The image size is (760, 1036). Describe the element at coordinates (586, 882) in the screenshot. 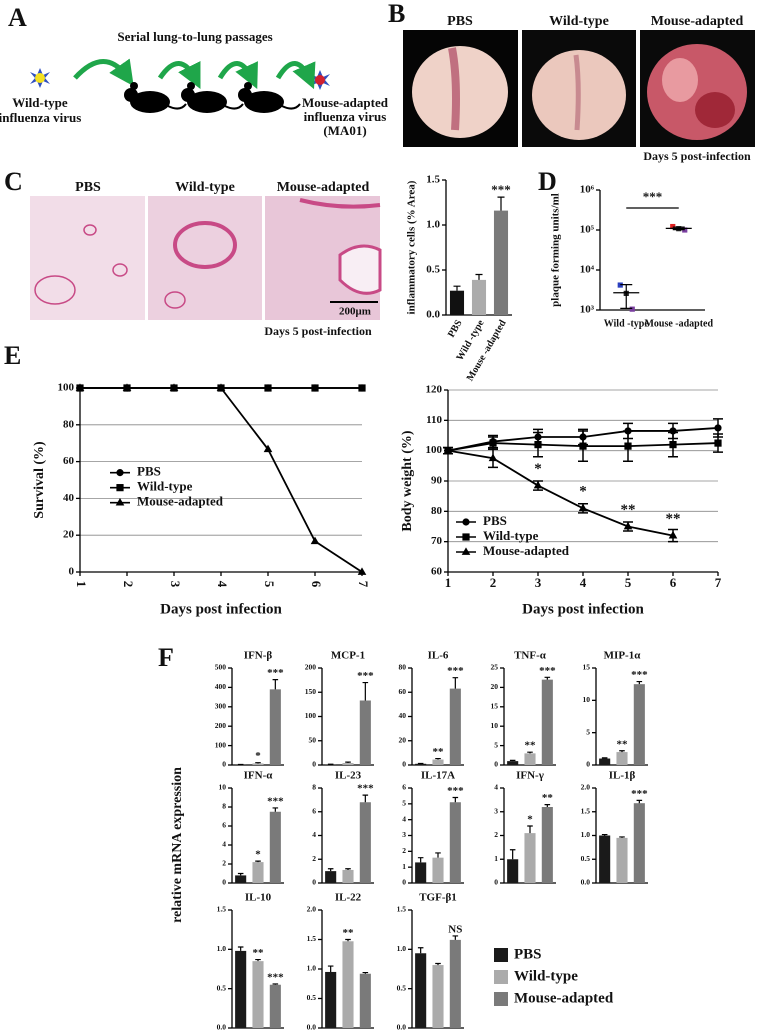

I see `y-tick-label: 0.0` at that location.